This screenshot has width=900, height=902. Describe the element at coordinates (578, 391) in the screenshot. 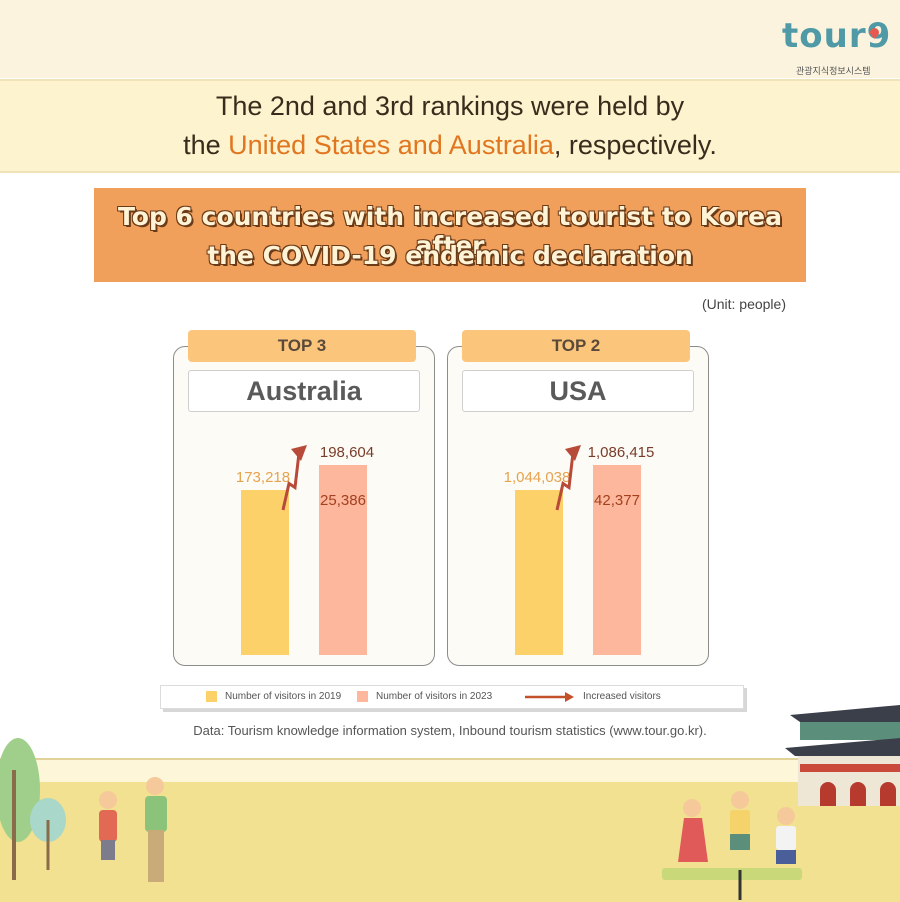

I see `country-name-usa: USA` at that location.